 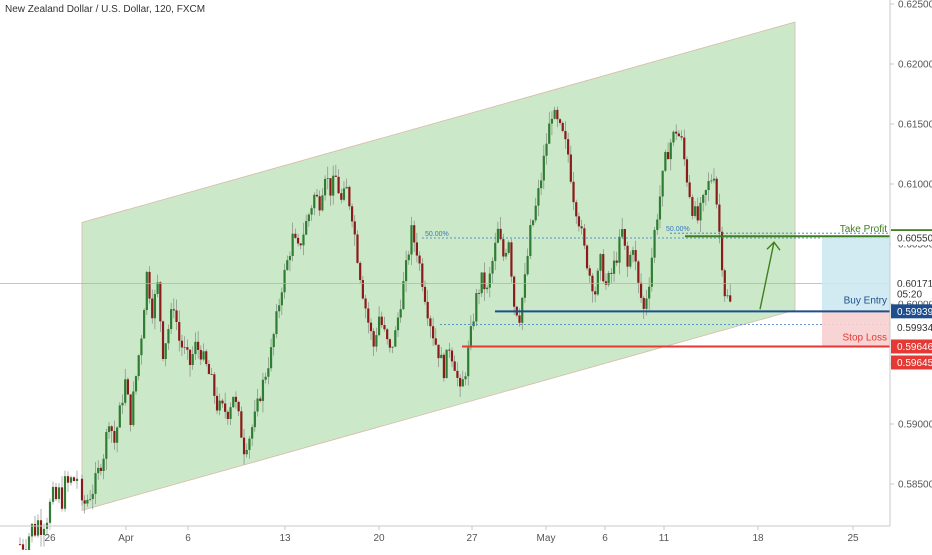 What do you see at coordinates (437, 234) in the screenshot?
I see `fib-50-label: 50.00%` at bounding box center [437, 234].